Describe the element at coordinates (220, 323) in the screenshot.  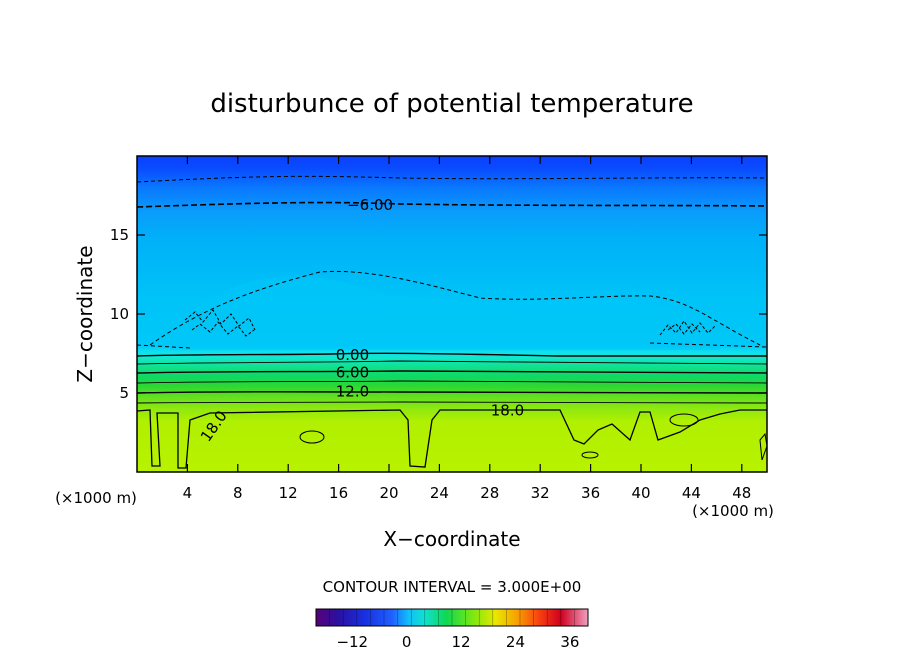
I see `contour-turb-left` at that location.